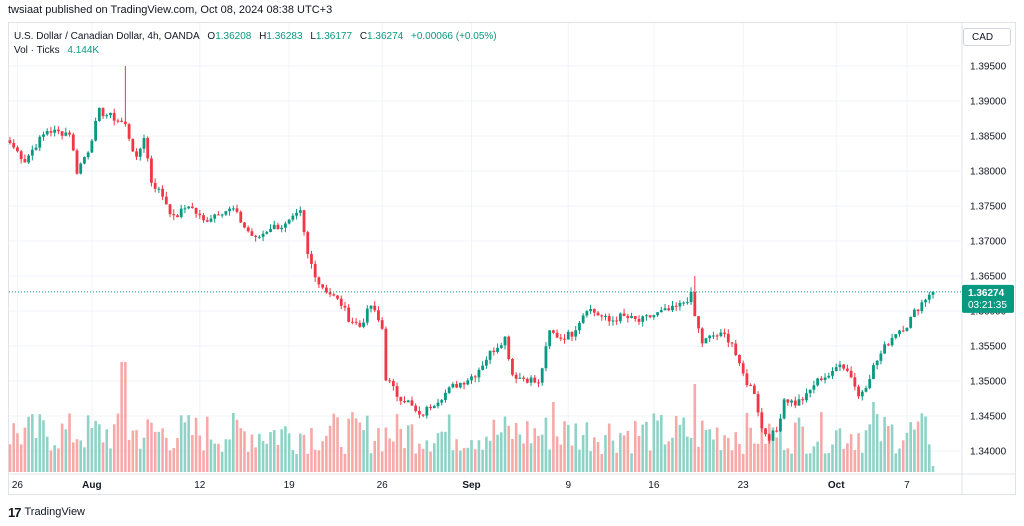 Image resolution: width=1024 pixels, height=526 pixels. I want to click on price-tick-label: 1.39000, so click(988, 102).